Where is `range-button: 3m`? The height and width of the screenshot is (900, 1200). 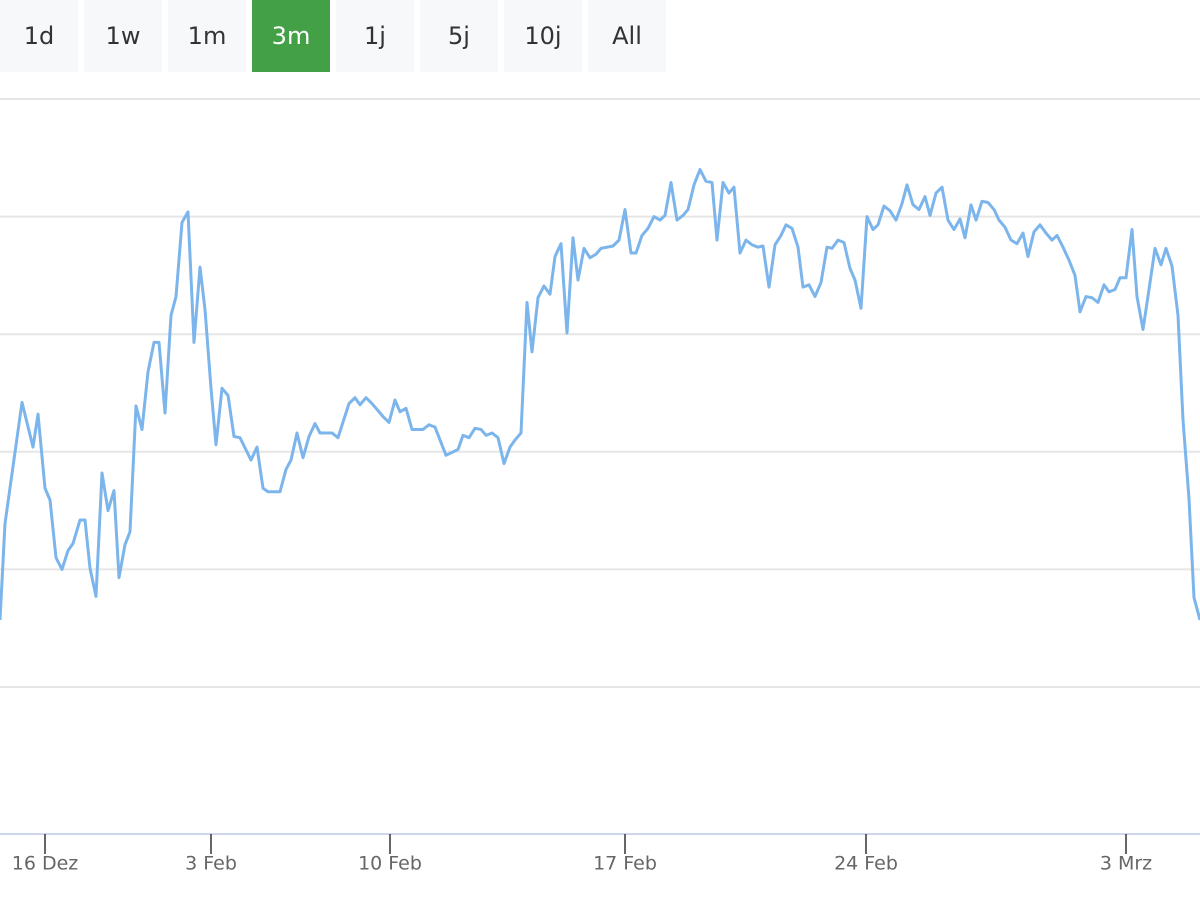 range-button: 3m is located at coordinates (291, 36).